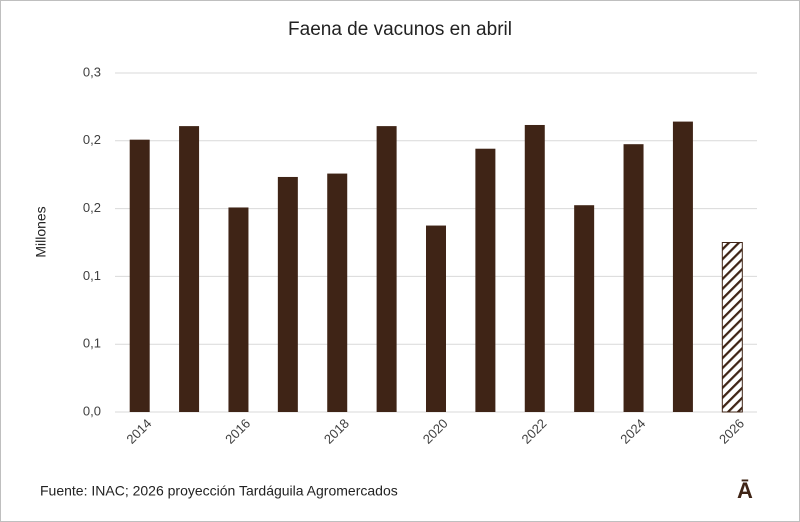  Describe the element at coordinates (92, 71) in the screenshot. I see `y-tick-label: 0,3` at that location.